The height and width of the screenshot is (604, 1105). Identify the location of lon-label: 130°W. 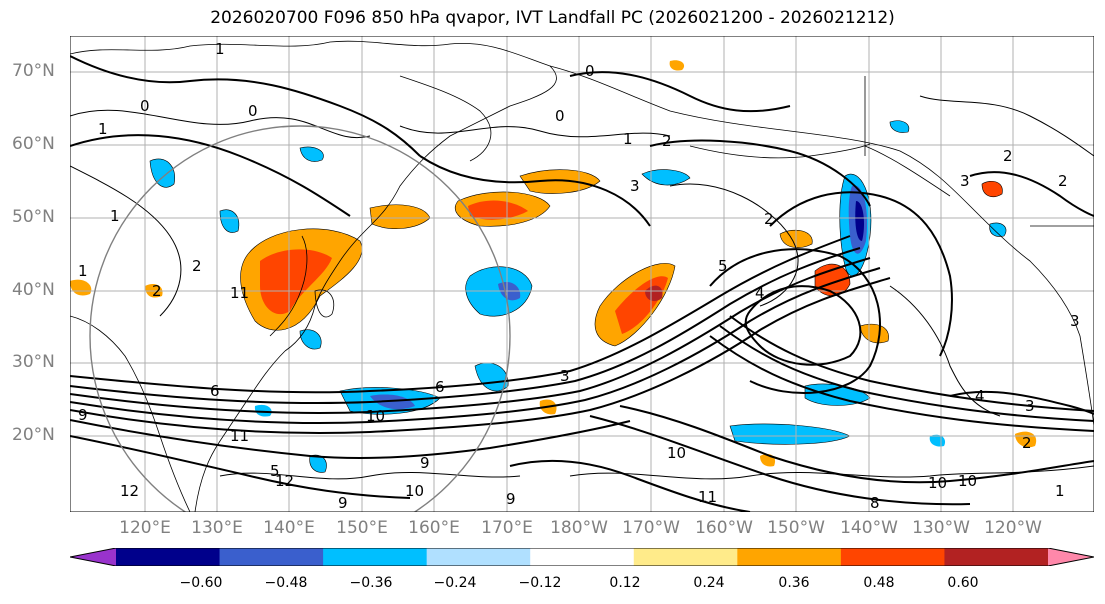
(941, 528).